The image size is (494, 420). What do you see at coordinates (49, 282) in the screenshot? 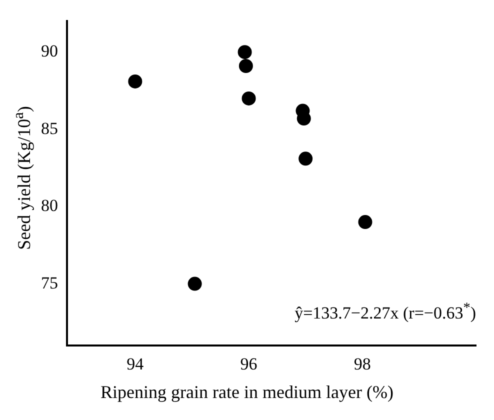
I see `y-tick-label: 75` at bounding box center [49, 282].